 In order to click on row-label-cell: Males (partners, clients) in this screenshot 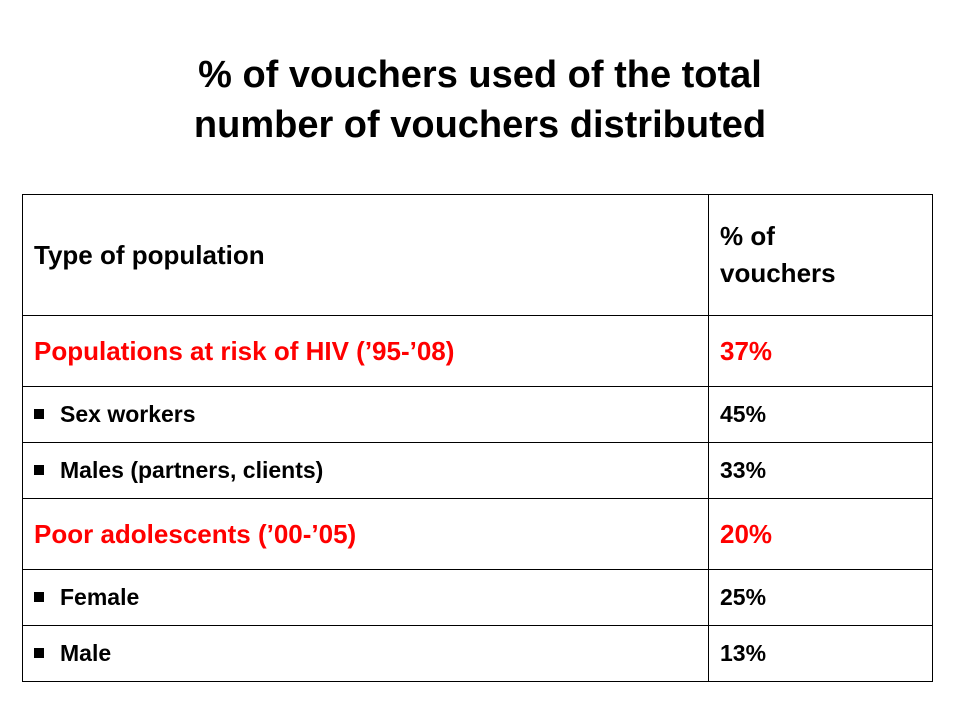, I will do `click(365, 470)`.